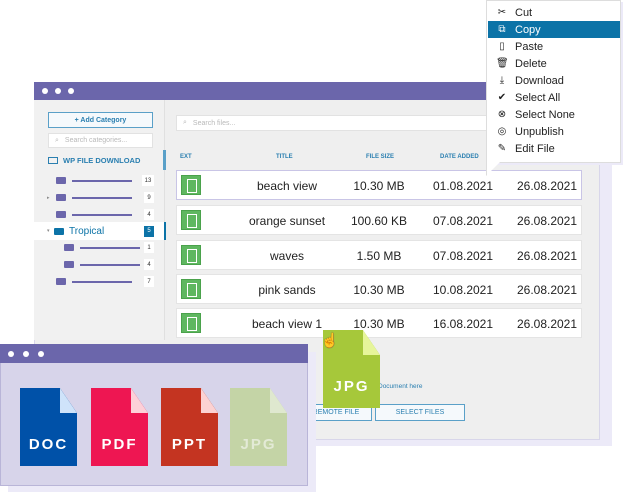  I want to click on expand-icon: ▸, so click(48, 197).